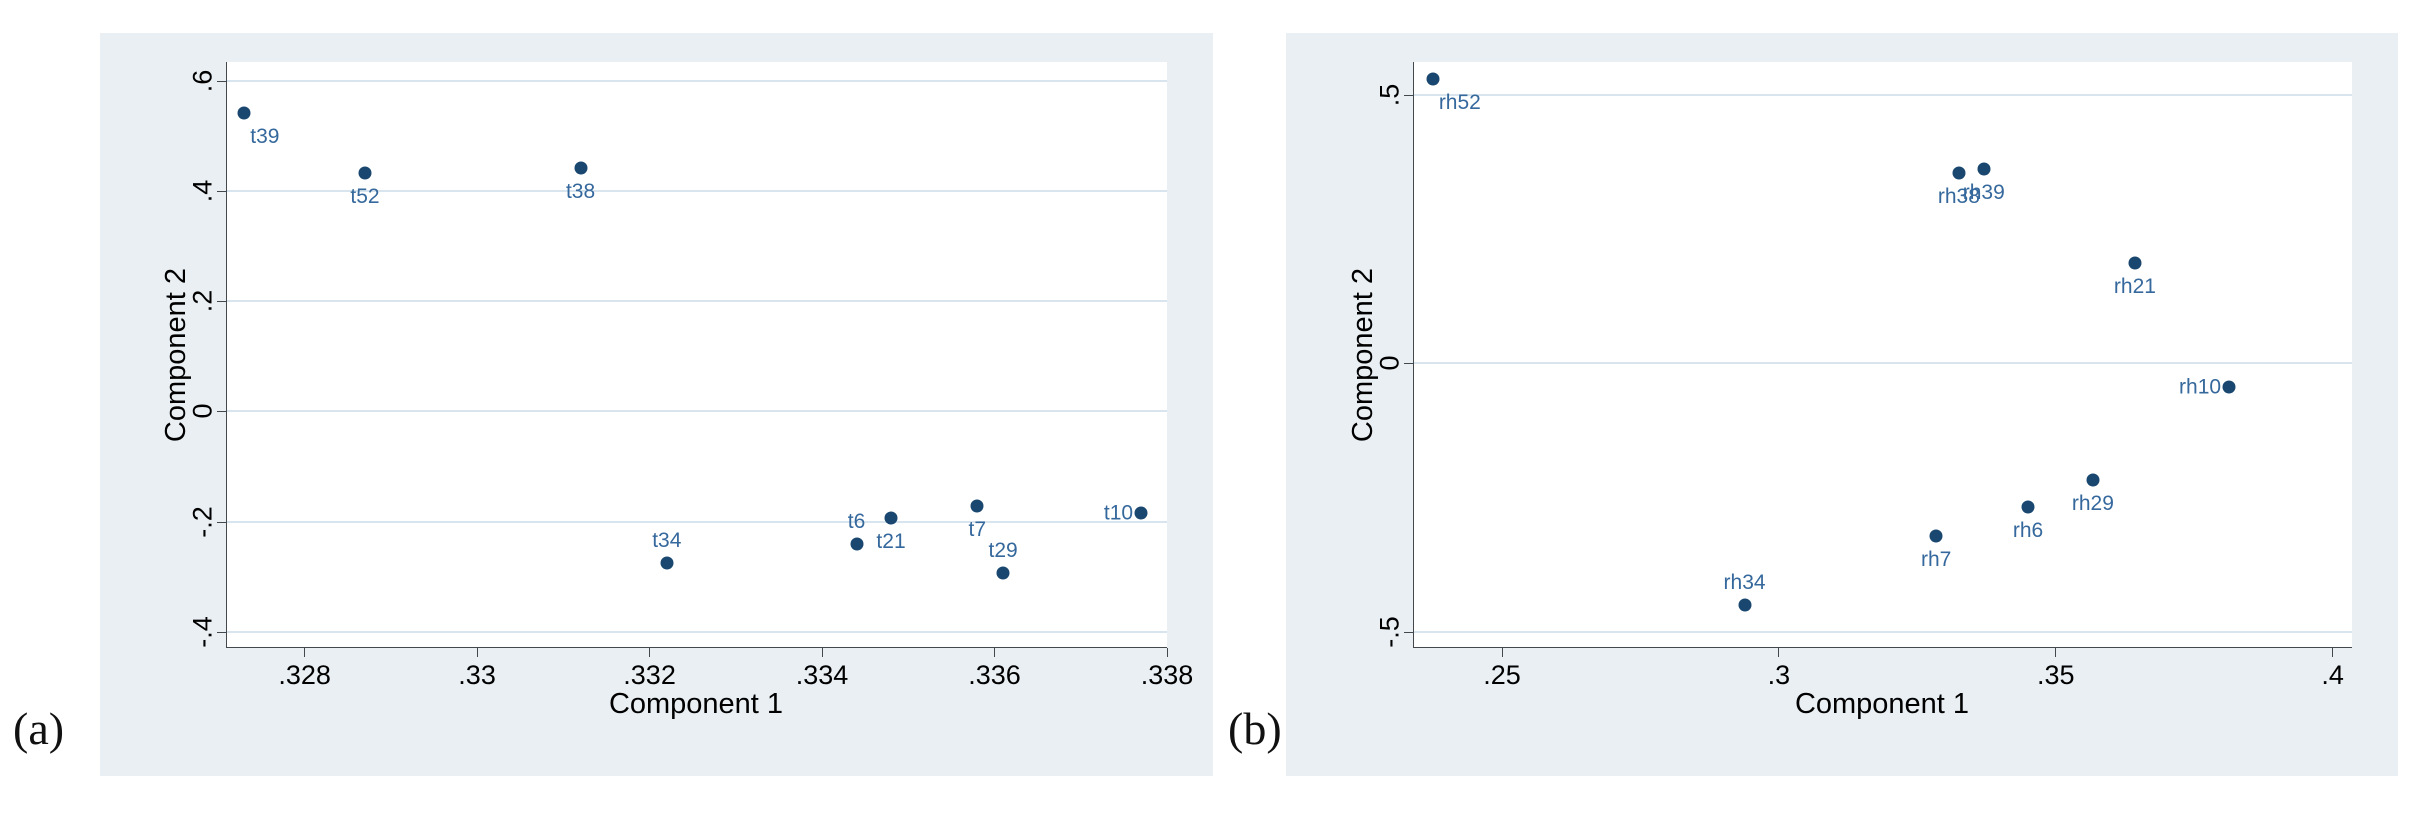  What do you see at coordinates (477, 675) in the screenshot?
I see `x-tick-label: .33` at bounding box center [477, 675].